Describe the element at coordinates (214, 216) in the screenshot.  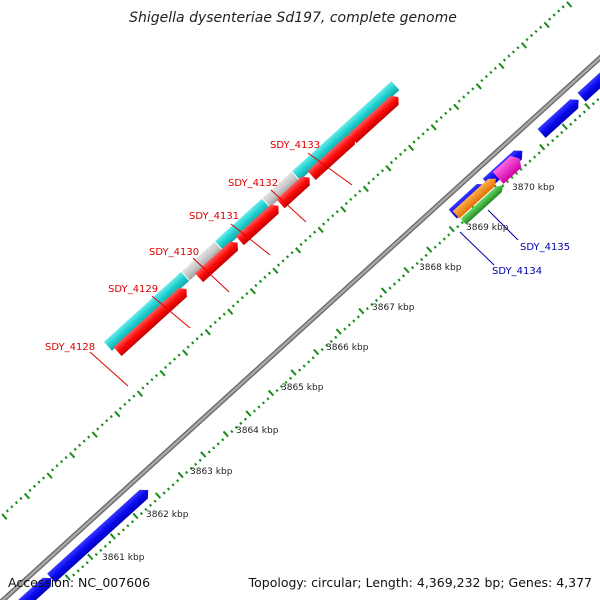
I see `gene-label: SDY_4131` at that location.